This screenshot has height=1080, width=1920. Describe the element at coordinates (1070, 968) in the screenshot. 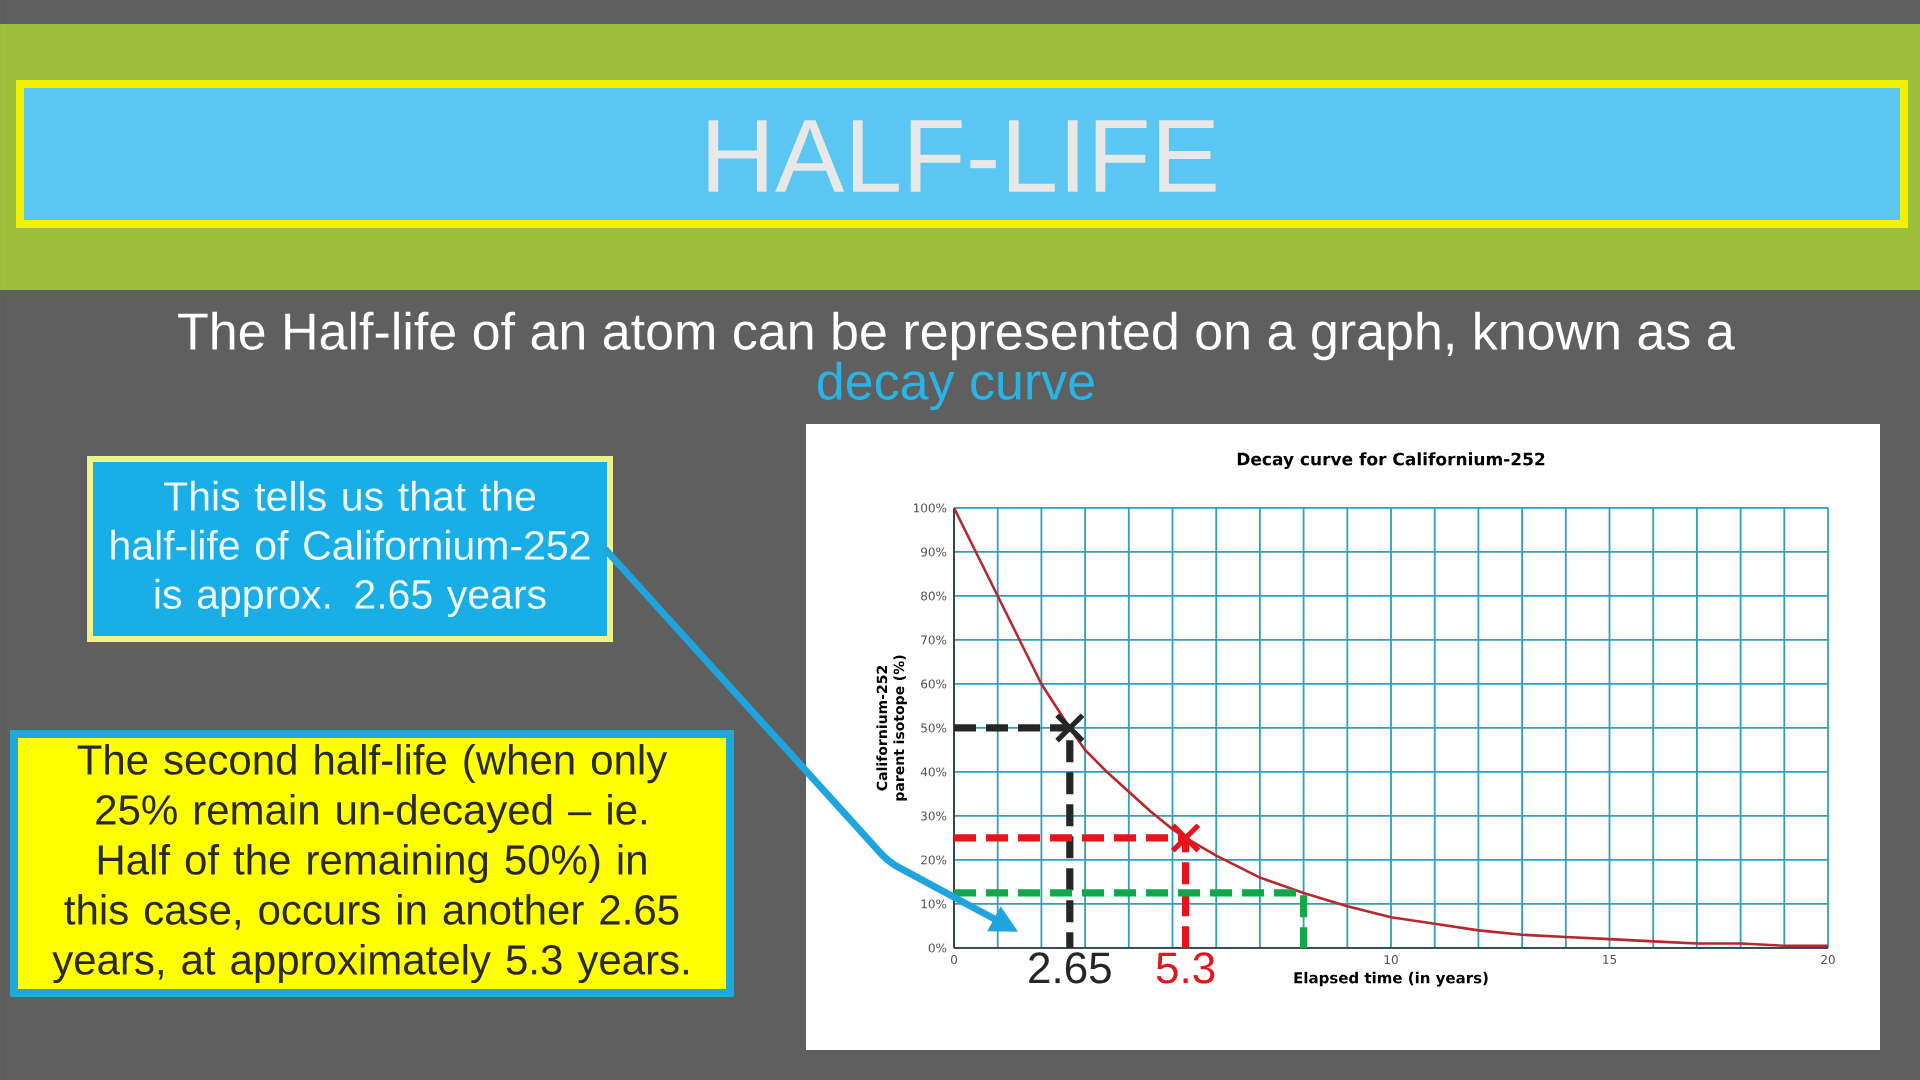

I see `annotation: 2.65` at that location.